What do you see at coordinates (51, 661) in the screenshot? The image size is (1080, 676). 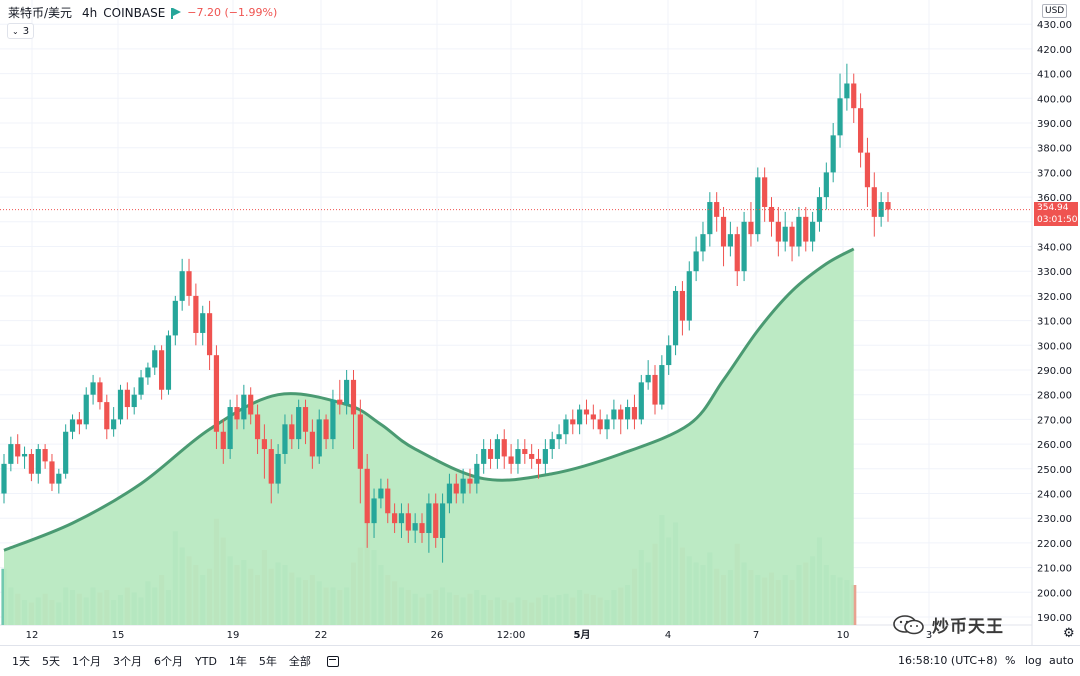 I see `range-5d-button: 5天` at bounding box center [51, 661].